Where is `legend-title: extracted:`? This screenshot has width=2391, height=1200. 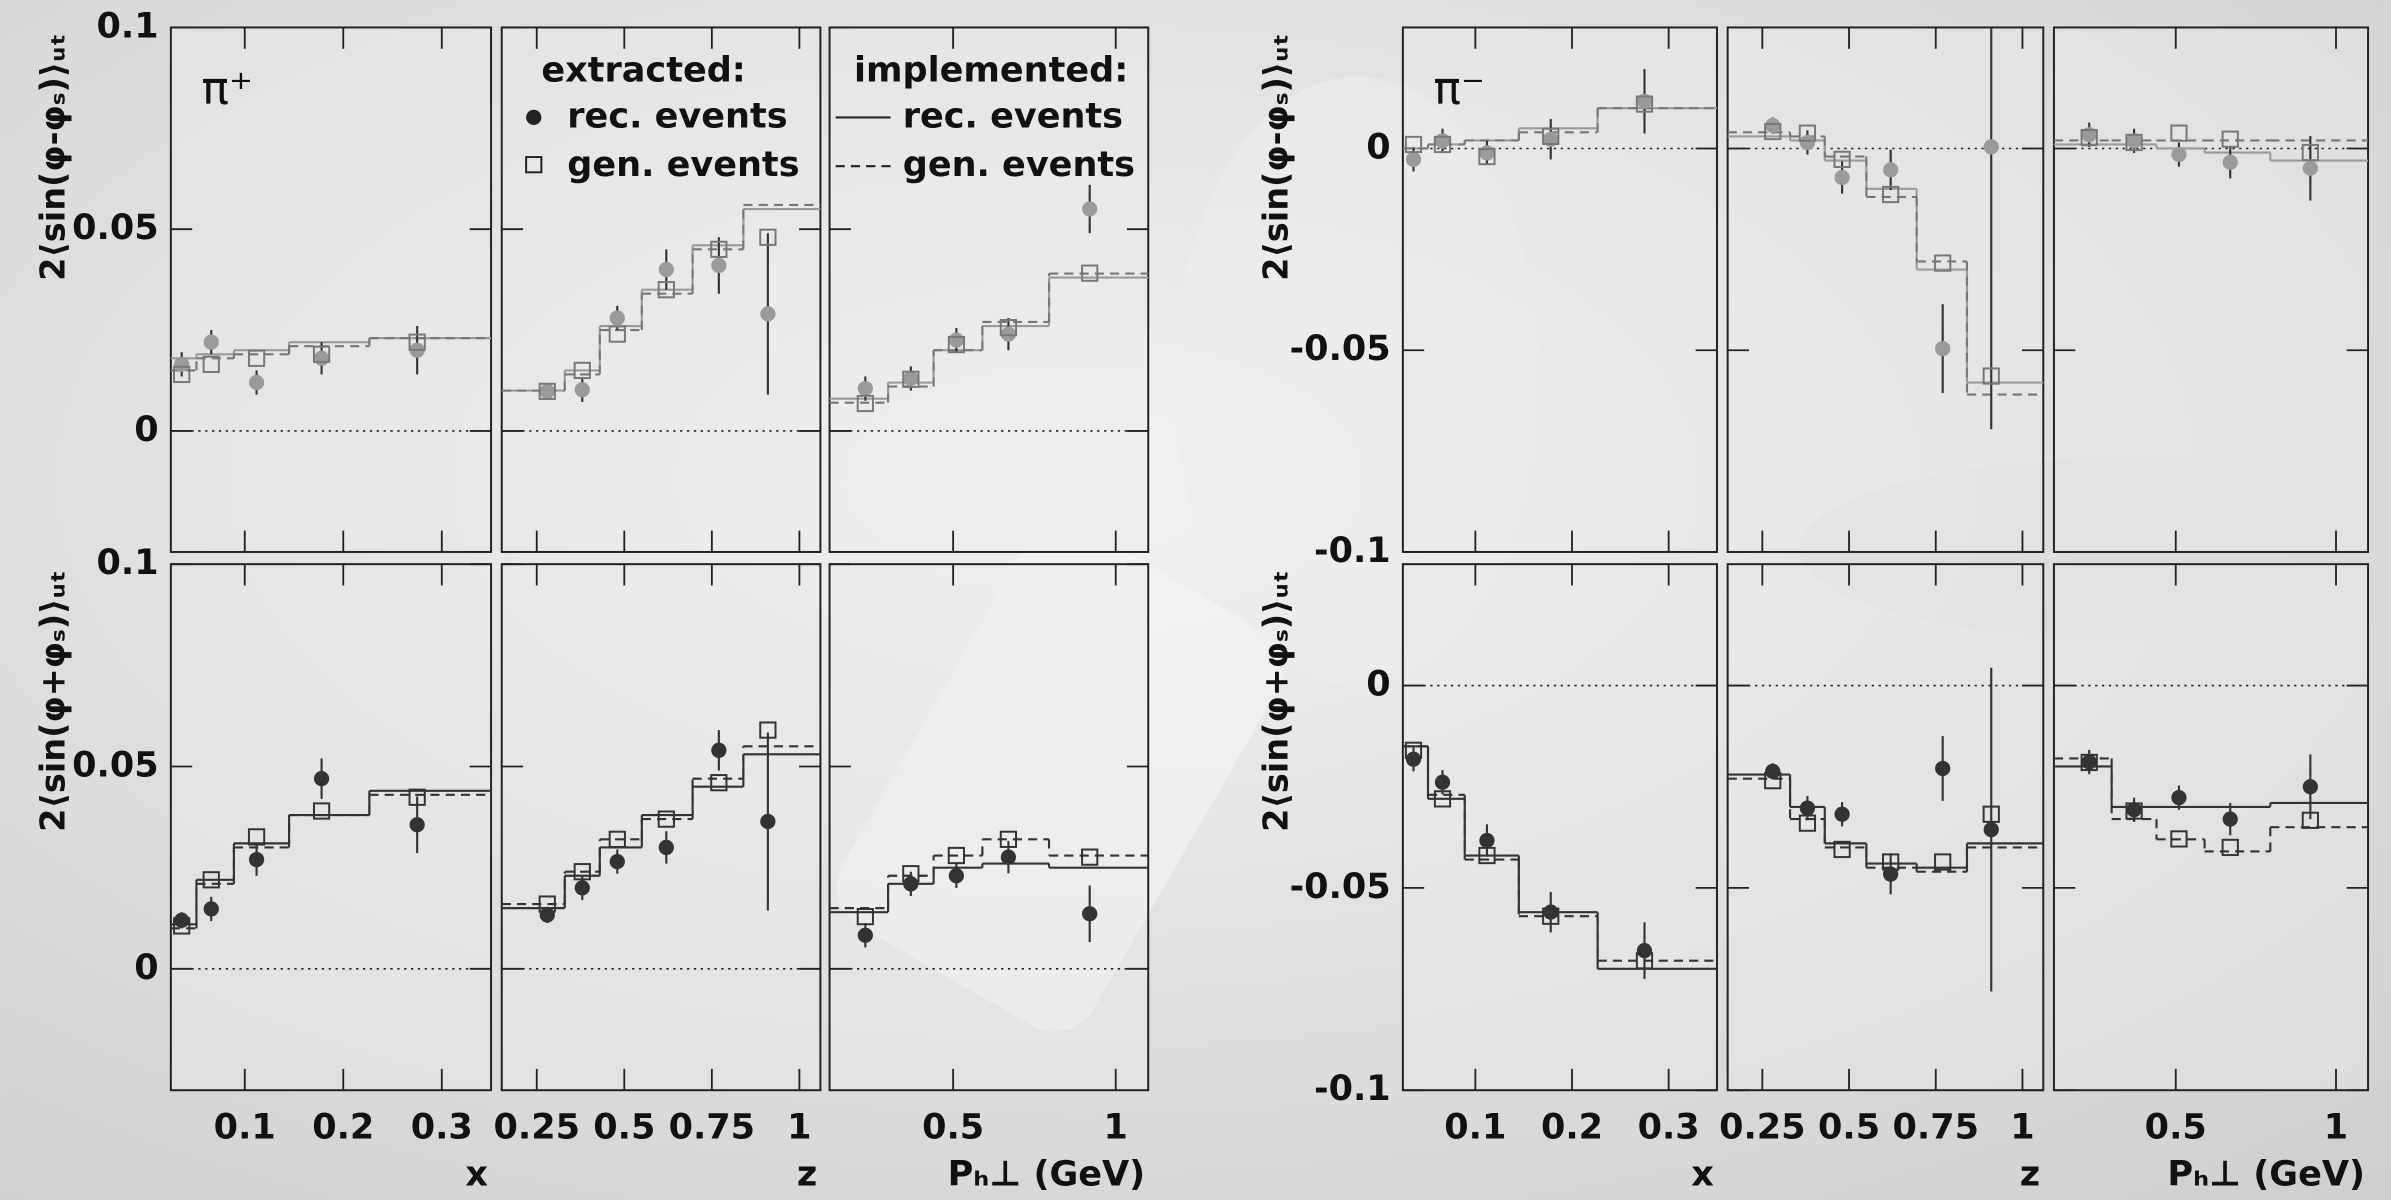
legend-title: extracted: is located at coordinates (643, 70).